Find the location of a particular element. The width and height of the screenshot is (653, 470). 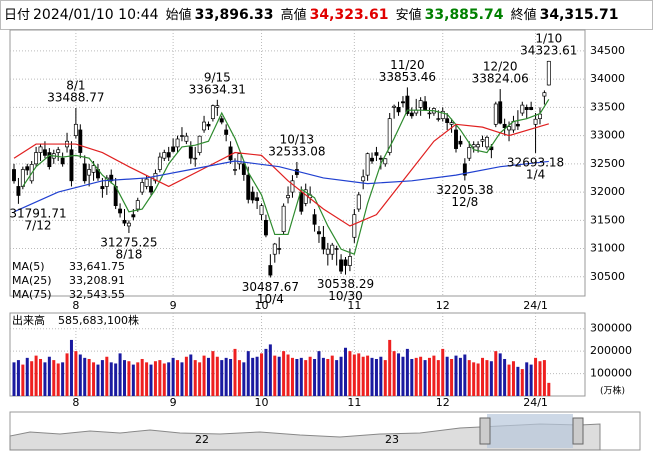

annotation-value: 32205.38 is located at coordinates (464, 190).